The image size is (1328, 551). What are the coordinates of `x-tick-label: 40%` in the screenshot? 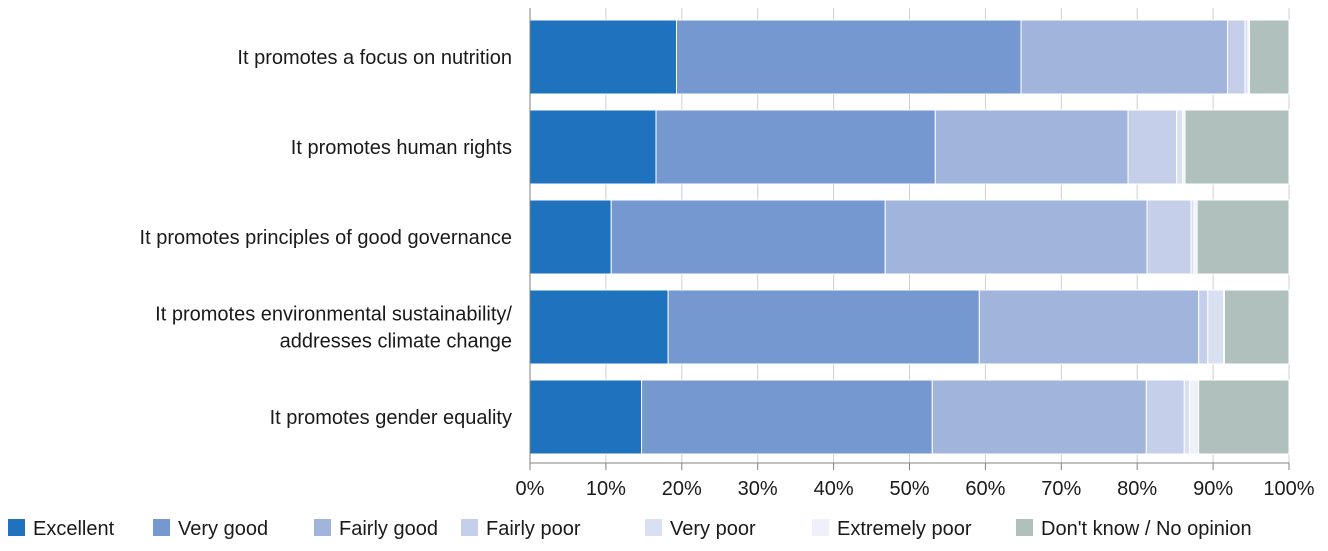 It's located at (834, 489).